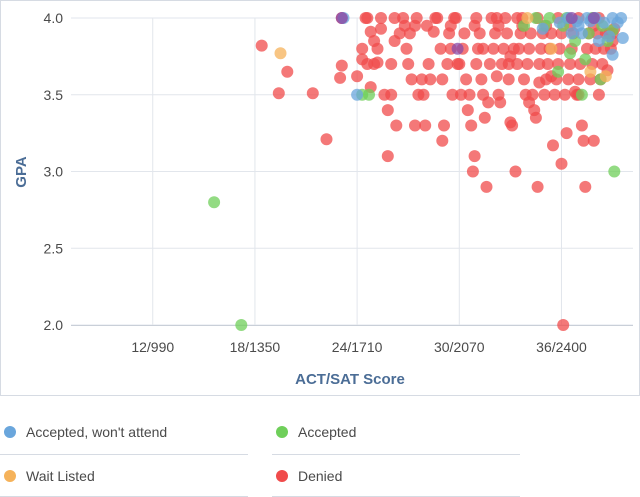 The height and width of the screenshot is (497, 640). What do you see at coordinates (316, 432) in the screenshot?
I see `legend-item-accepted: Accepted` at bounding box center [316, 432].